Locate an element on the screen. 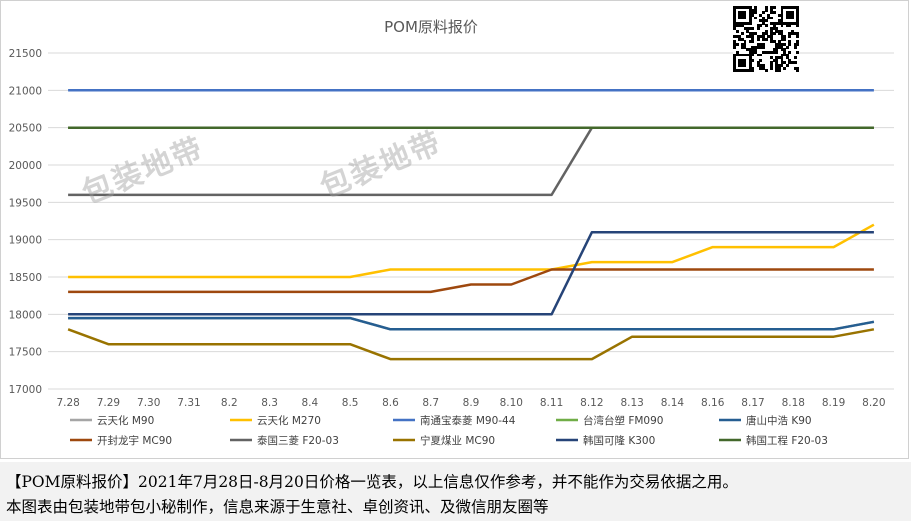 The height and width of the screenshot is (521, 911). x-tick-label: 7.28 is located at coordinates (67, 403).